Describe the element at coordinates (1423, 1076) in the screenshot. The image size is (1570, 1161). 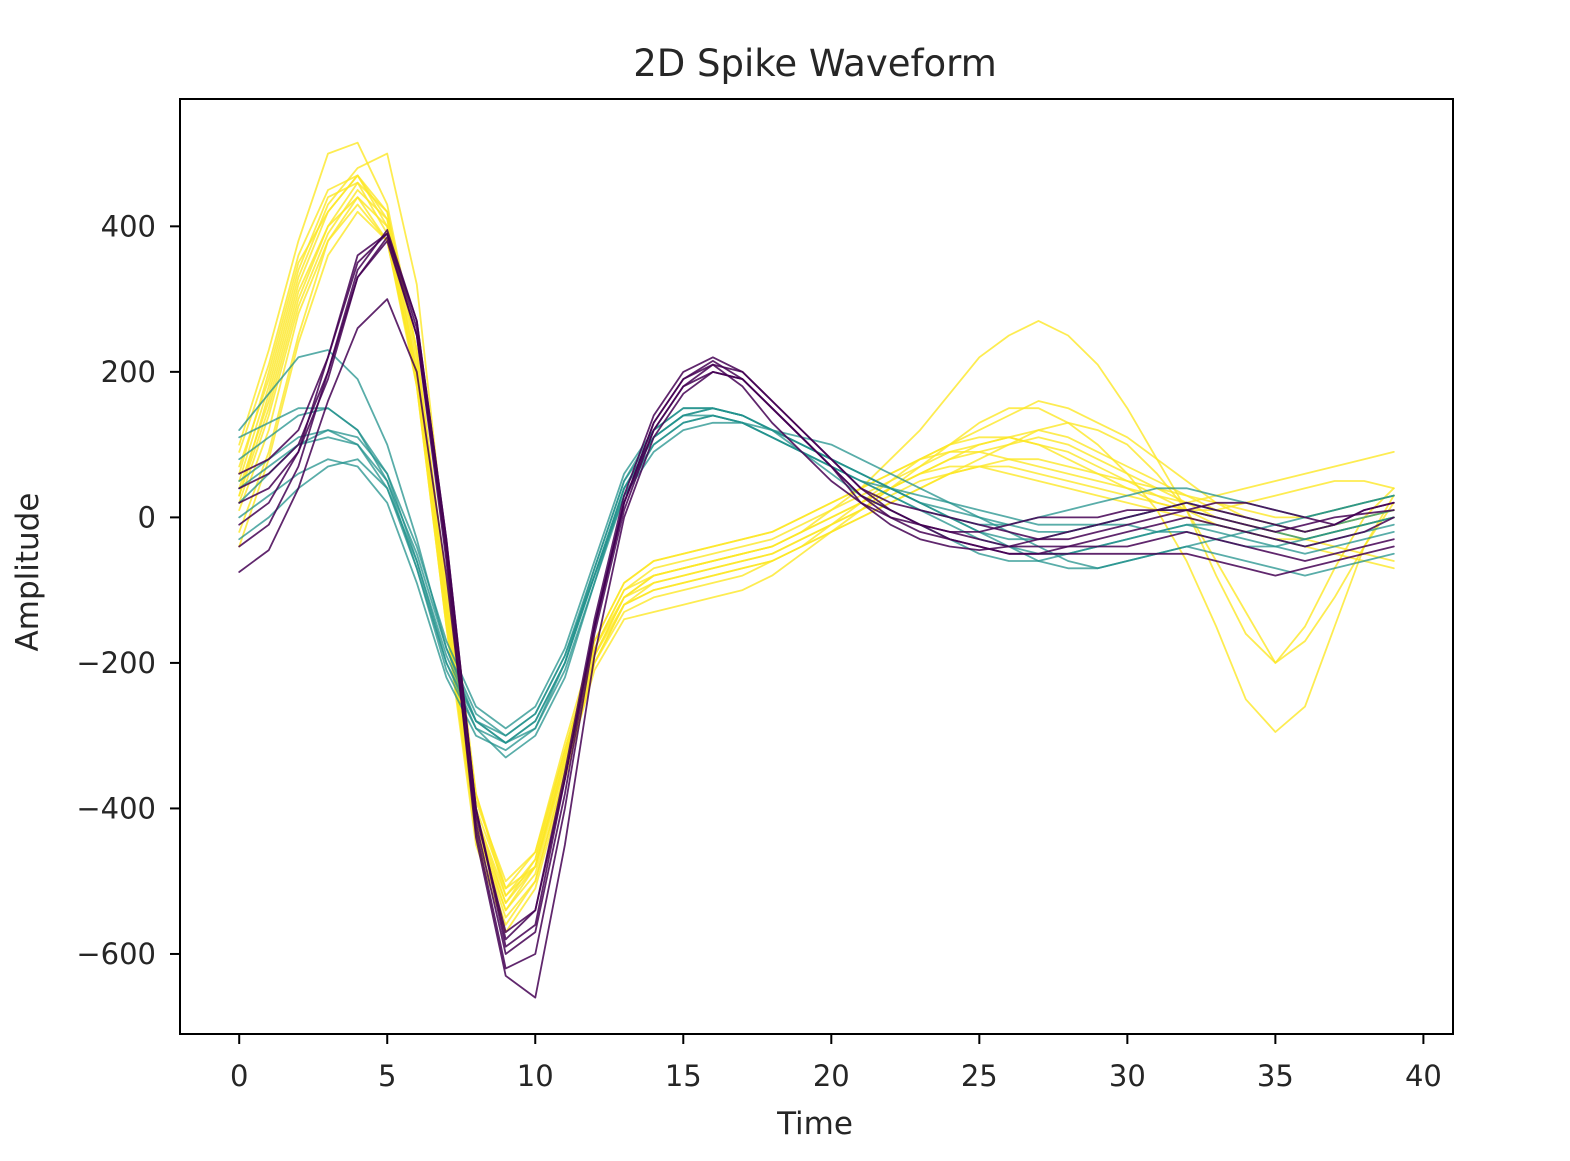
I see `x-tick-label: 40` at that location.